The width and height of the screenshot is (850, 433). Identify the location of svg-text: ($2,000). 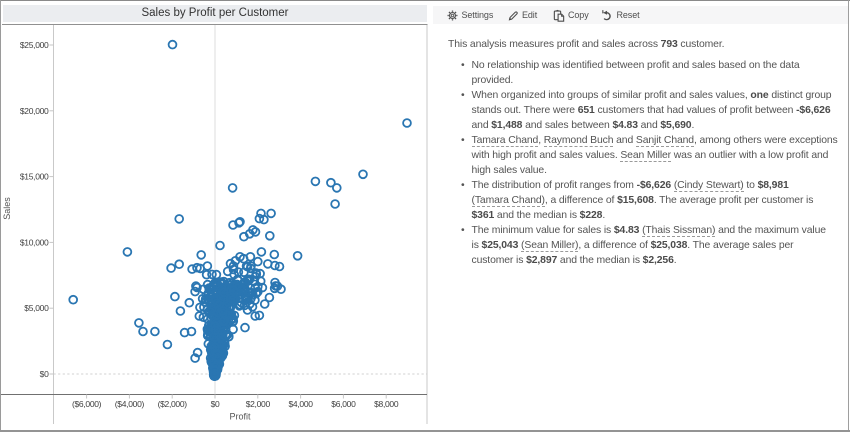
(173, 404).